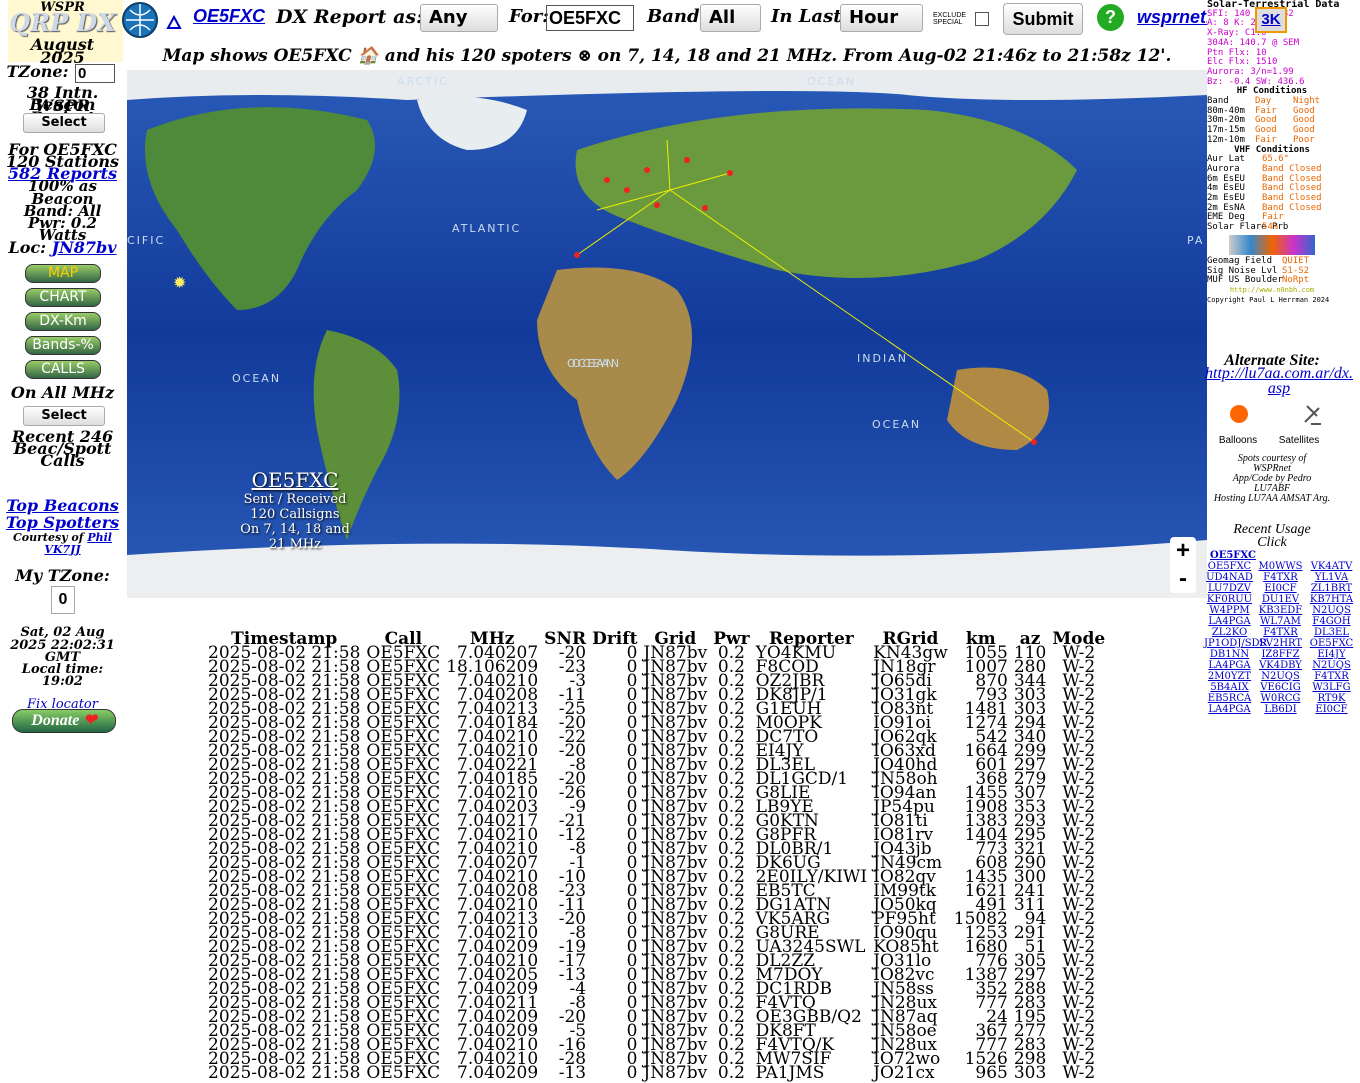 Image resolution: width=1360 pixels, height=1083 pixels. I want to click on usage-call: KB7HTA, so click(1331, 599).